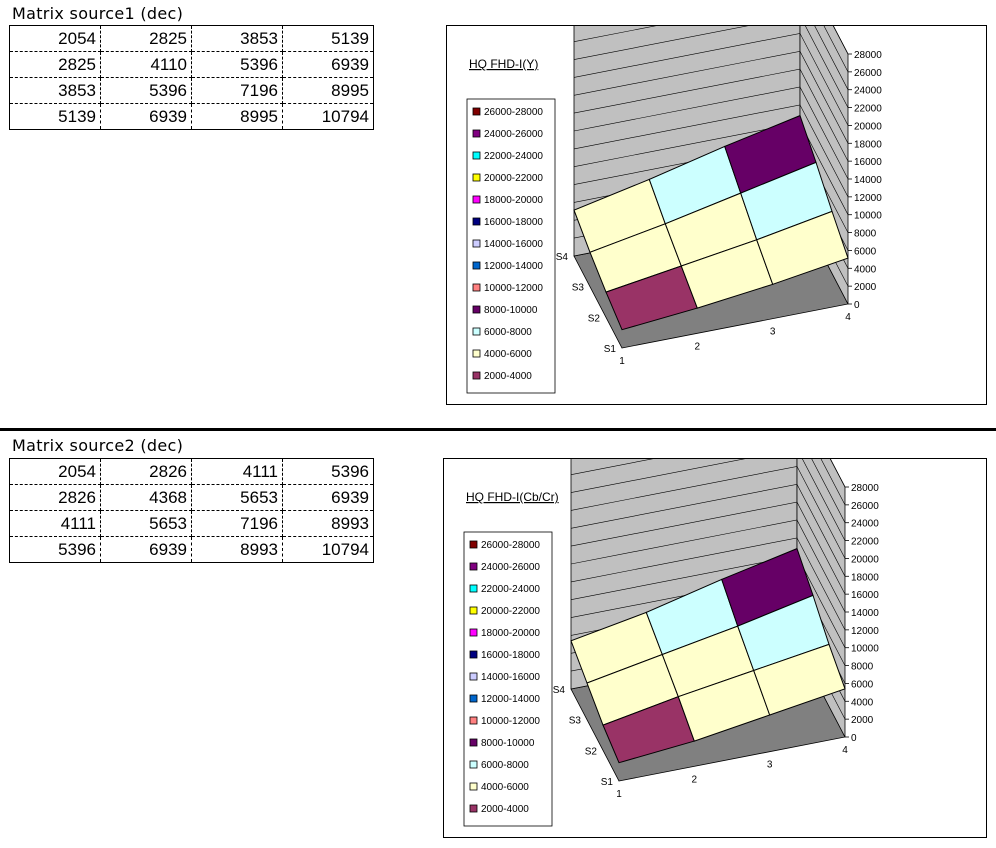  What do you see at coordinates (146, 497) in the screenshot?
I see `table-cell: 4368` at bounding box center [146, 497].